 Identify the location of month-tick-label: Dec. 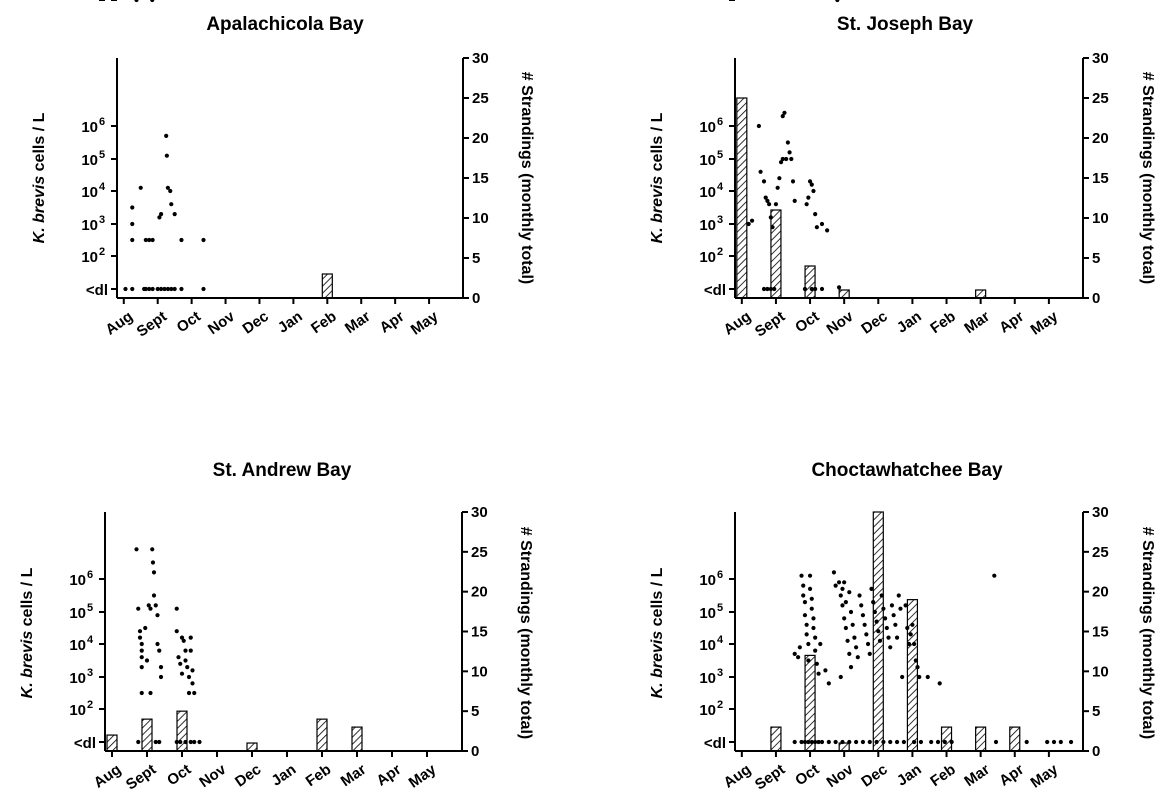
(874, 776).